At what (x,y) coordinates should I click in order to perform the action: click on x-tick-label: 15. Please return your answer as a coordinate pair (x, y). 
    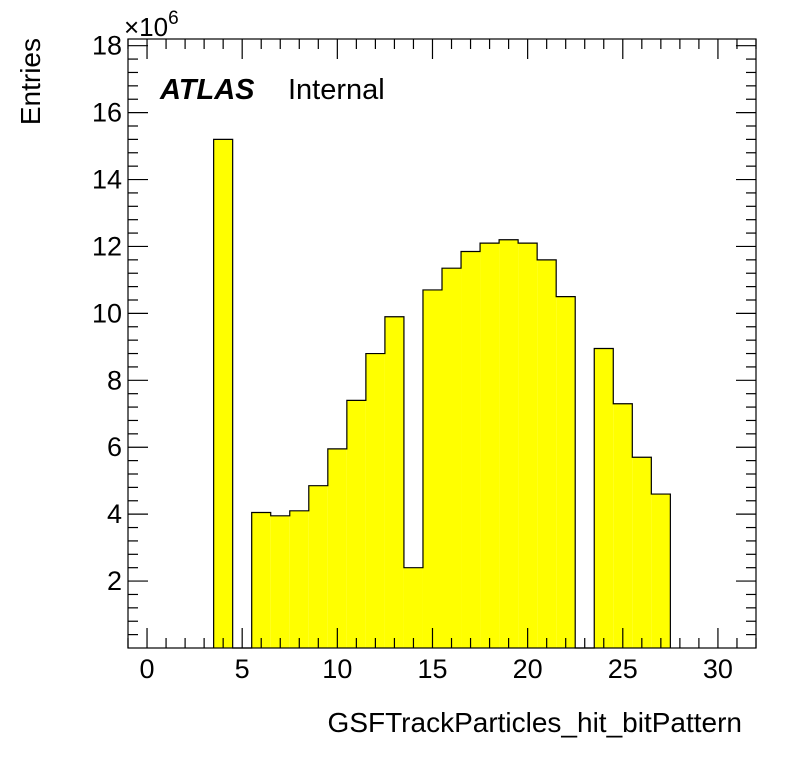
    Looking at the image, I should click on (432, 669).